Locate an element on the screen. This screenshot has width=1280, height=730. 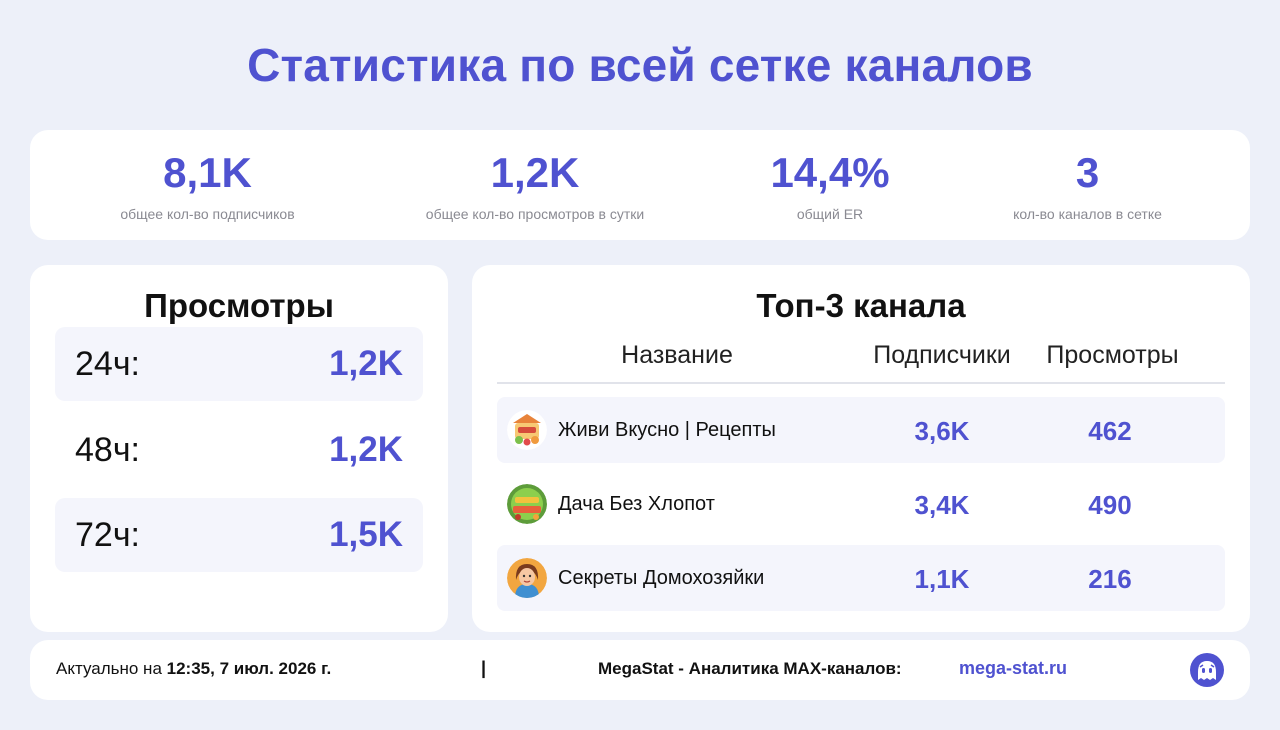
last-updated-value: 12:35, 7 июл. 2026 г. is located at coordinates (249, 668).